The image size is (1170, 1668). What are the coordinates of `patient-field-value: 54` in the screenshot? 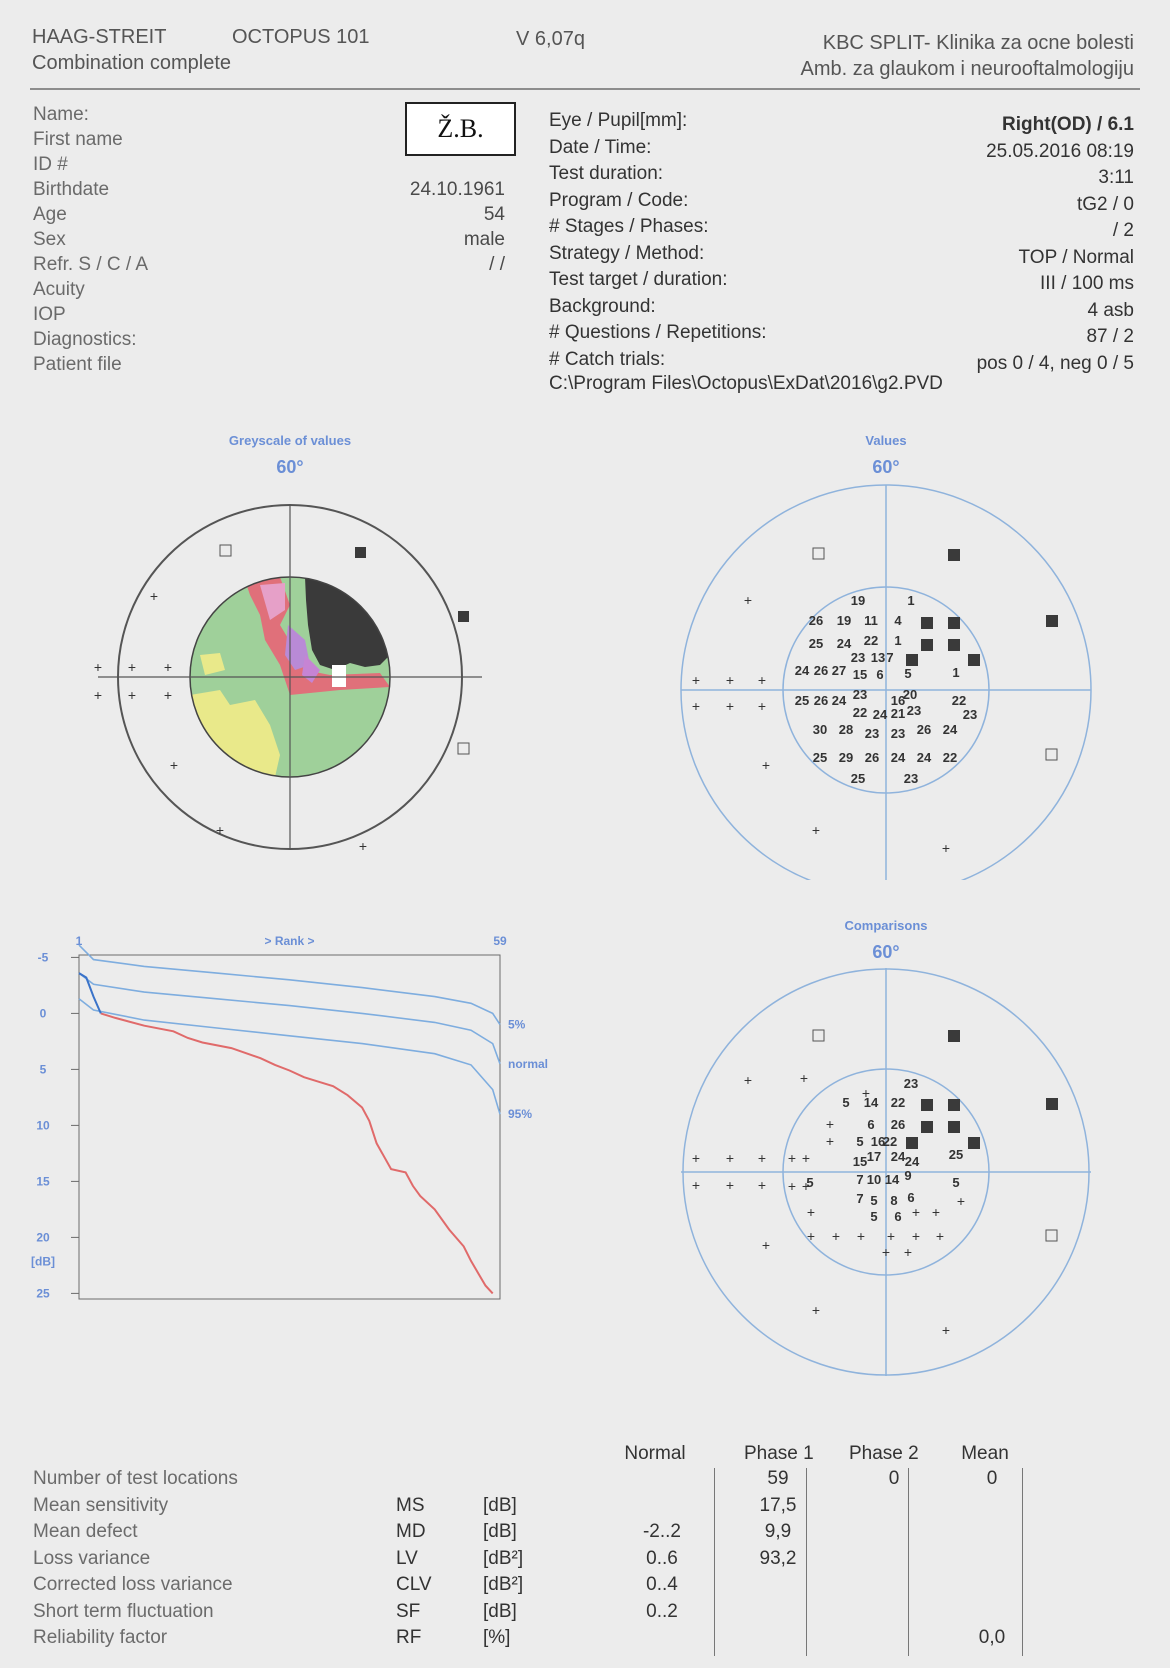 It's located at (494, 214).